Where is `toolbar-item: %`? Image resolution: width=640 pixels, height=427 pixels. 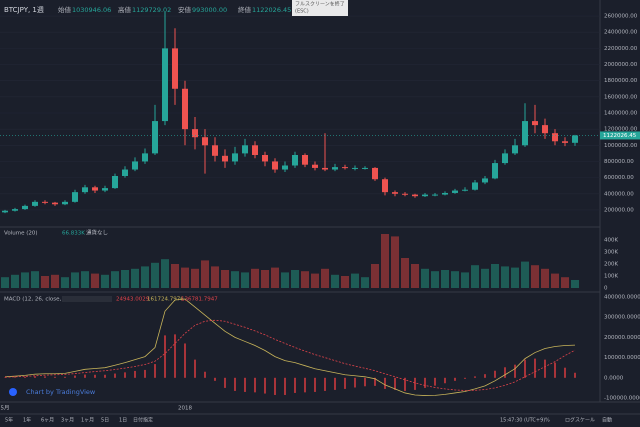
toolbar-item: % is located at coordinates (547, 421).